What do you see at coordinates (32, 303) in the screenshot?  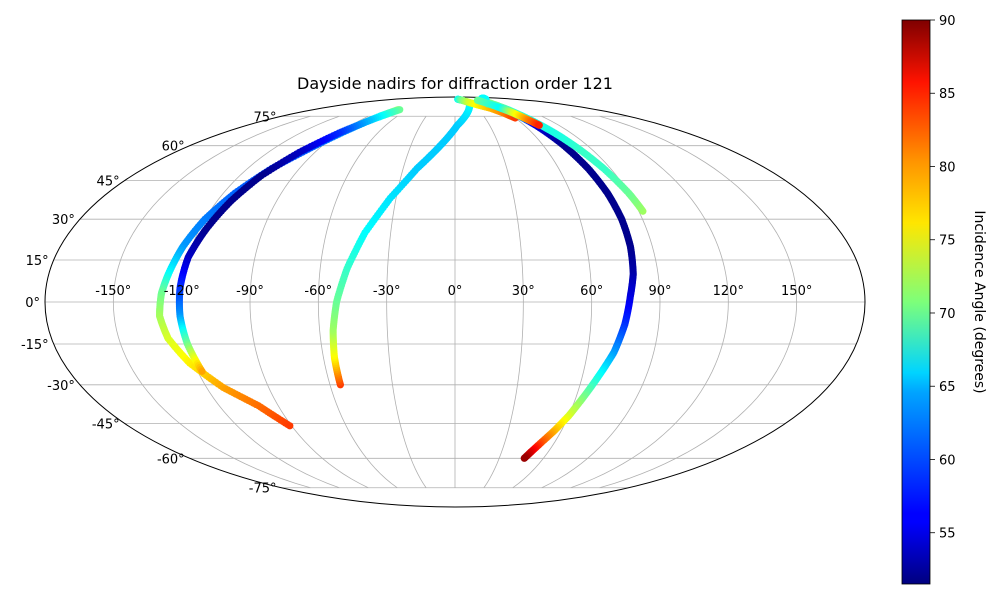 I see `latitude-tick-label: 0°` at bounding box center [32, 303].